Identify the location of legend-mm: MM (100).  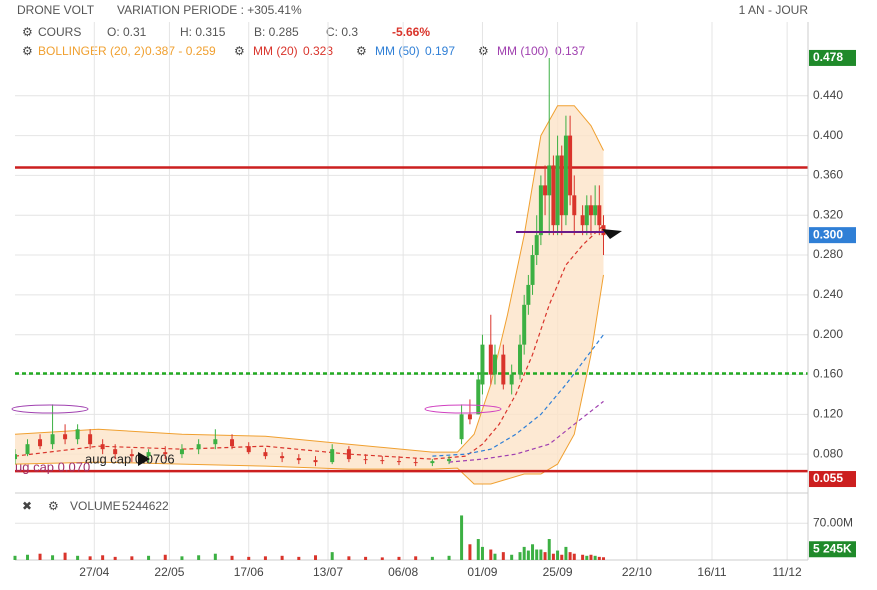
(522, 51).